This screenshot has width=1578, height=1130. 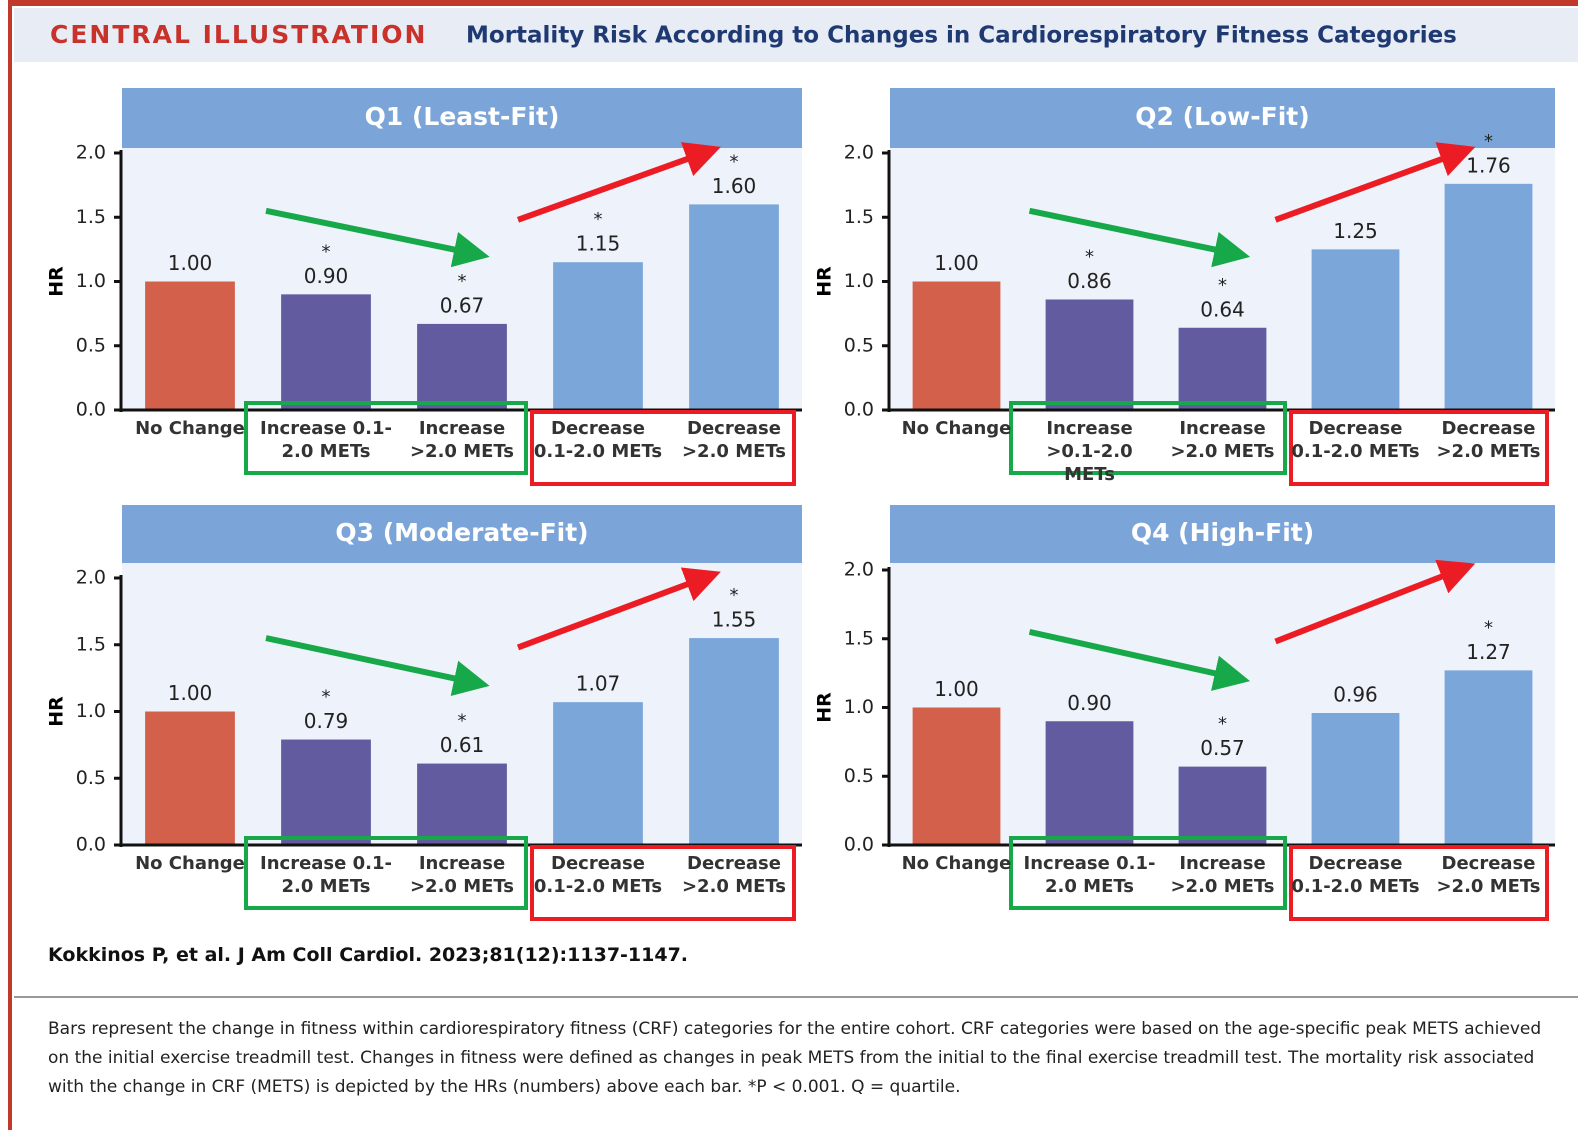 I want to click on value-label: 1.76, so click(x=1488, y=165).